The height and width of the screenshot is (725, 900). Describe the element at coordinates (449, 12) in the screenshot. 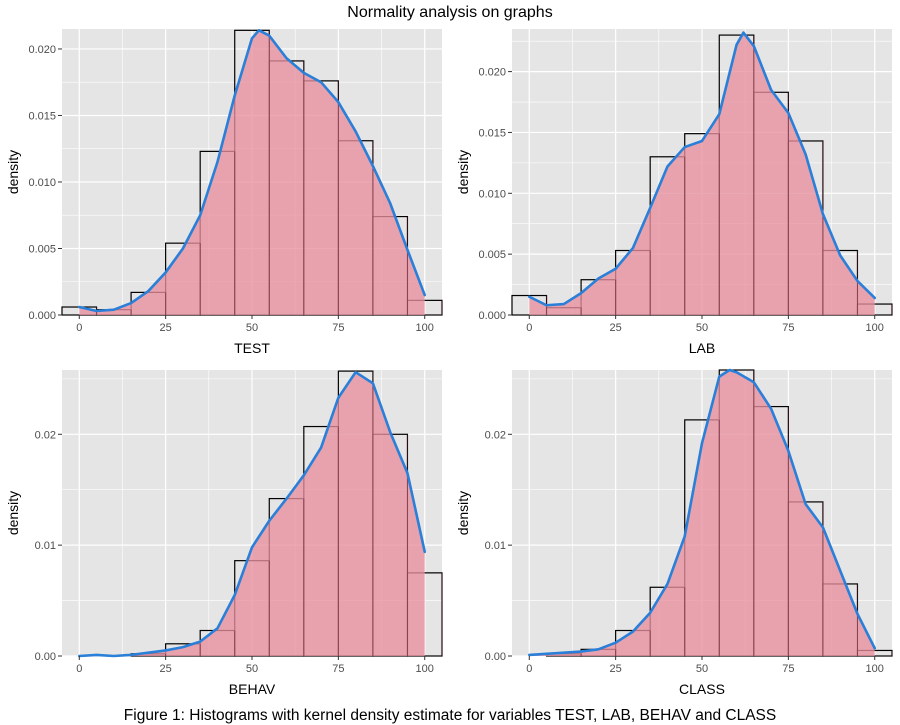

I see `figure-title: Normality analysis on graphs` at that location.